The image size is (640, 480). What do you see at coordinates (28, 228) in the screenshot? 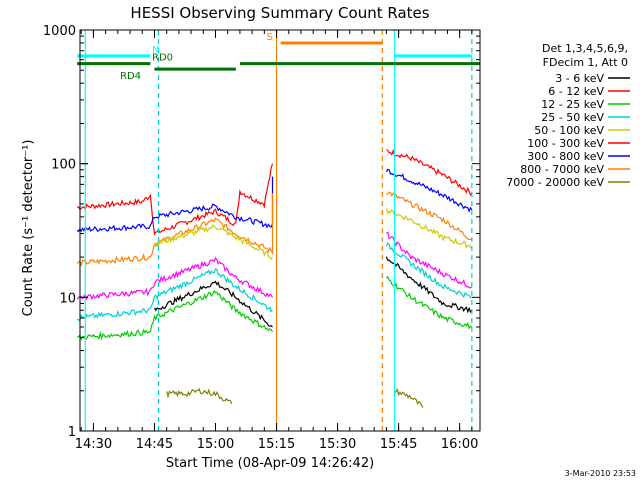
I see `y-axis-label: Count Rate (s⁻¹ detector⁻¹)` at bounding box center [28, 228].